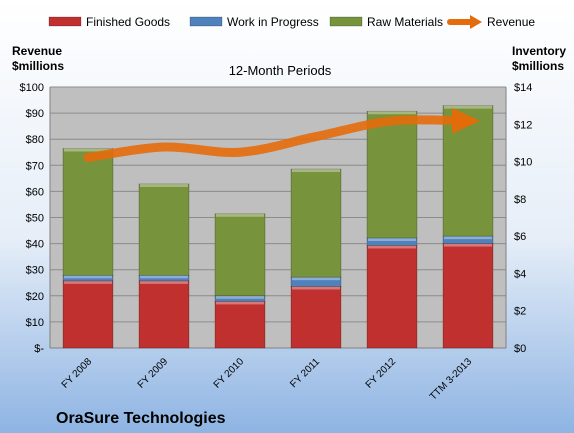  What do you see at coordinates (39, 349) in the screenshot?
I see `left-tick-label: $-` at bounding box center [39, 349].